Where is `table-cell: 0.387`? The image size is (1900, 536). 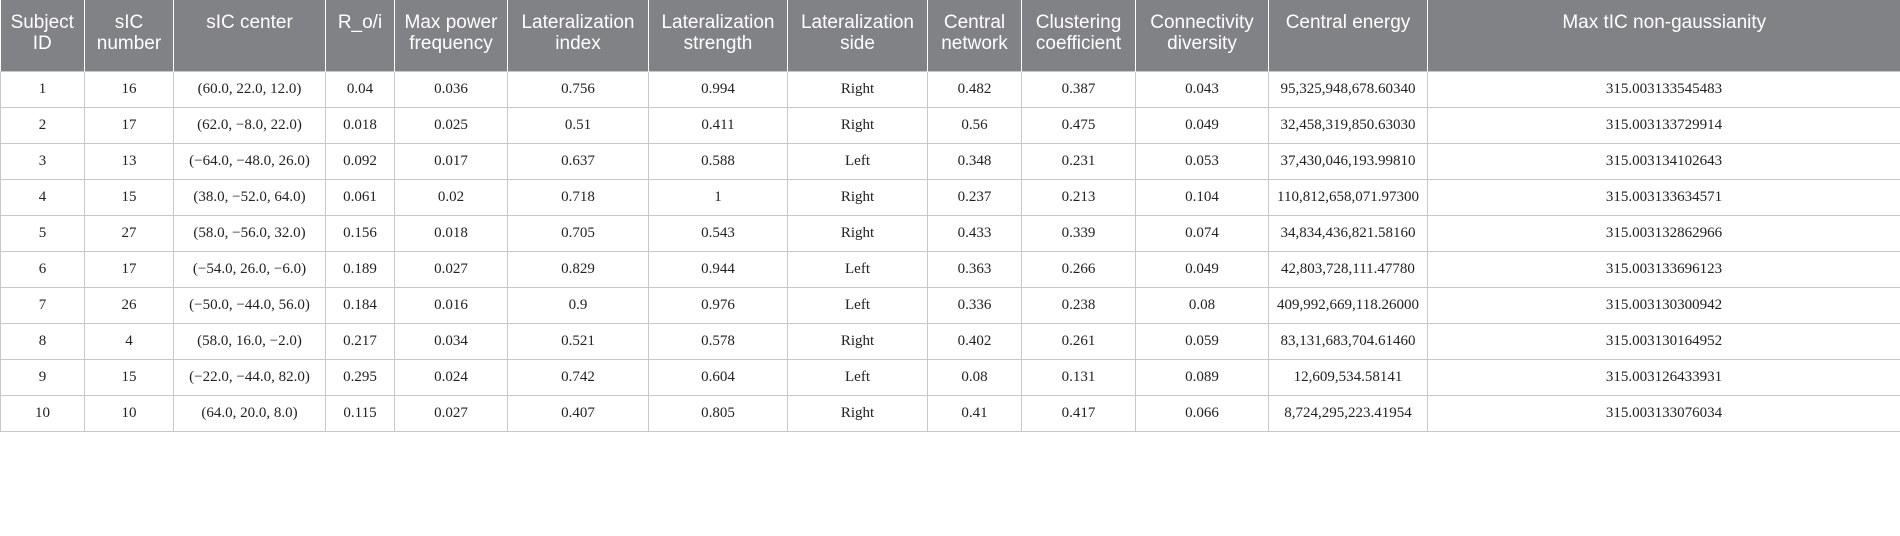
table-cell: 0.387 is located at coordinates (1078, 89).